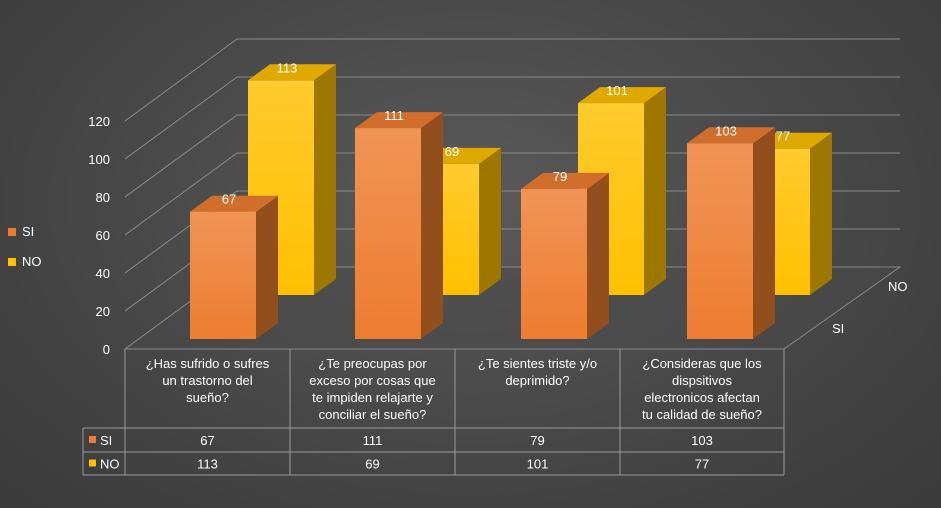 This screenshot has width=941, height=508. What do you see at coordinates (537, 372) in the screenshot?
I see `category-label: ¿Te sientes triste y/o deprimido?` at bounding box center [537, 372].